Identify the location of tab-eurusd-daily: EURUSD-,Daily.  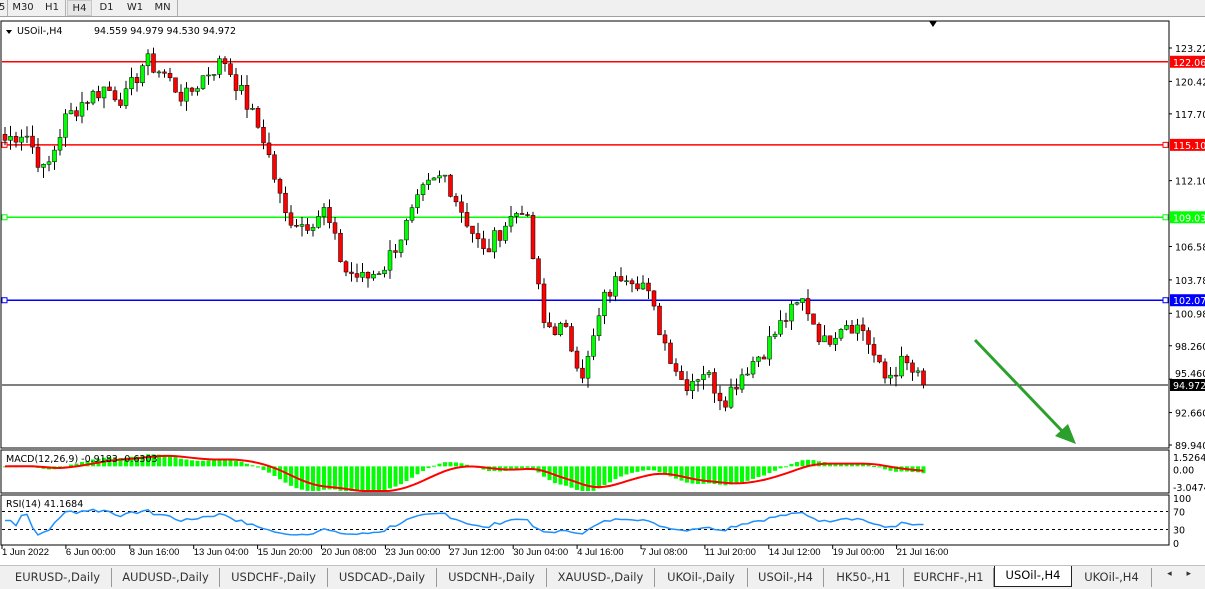
(58, 577).